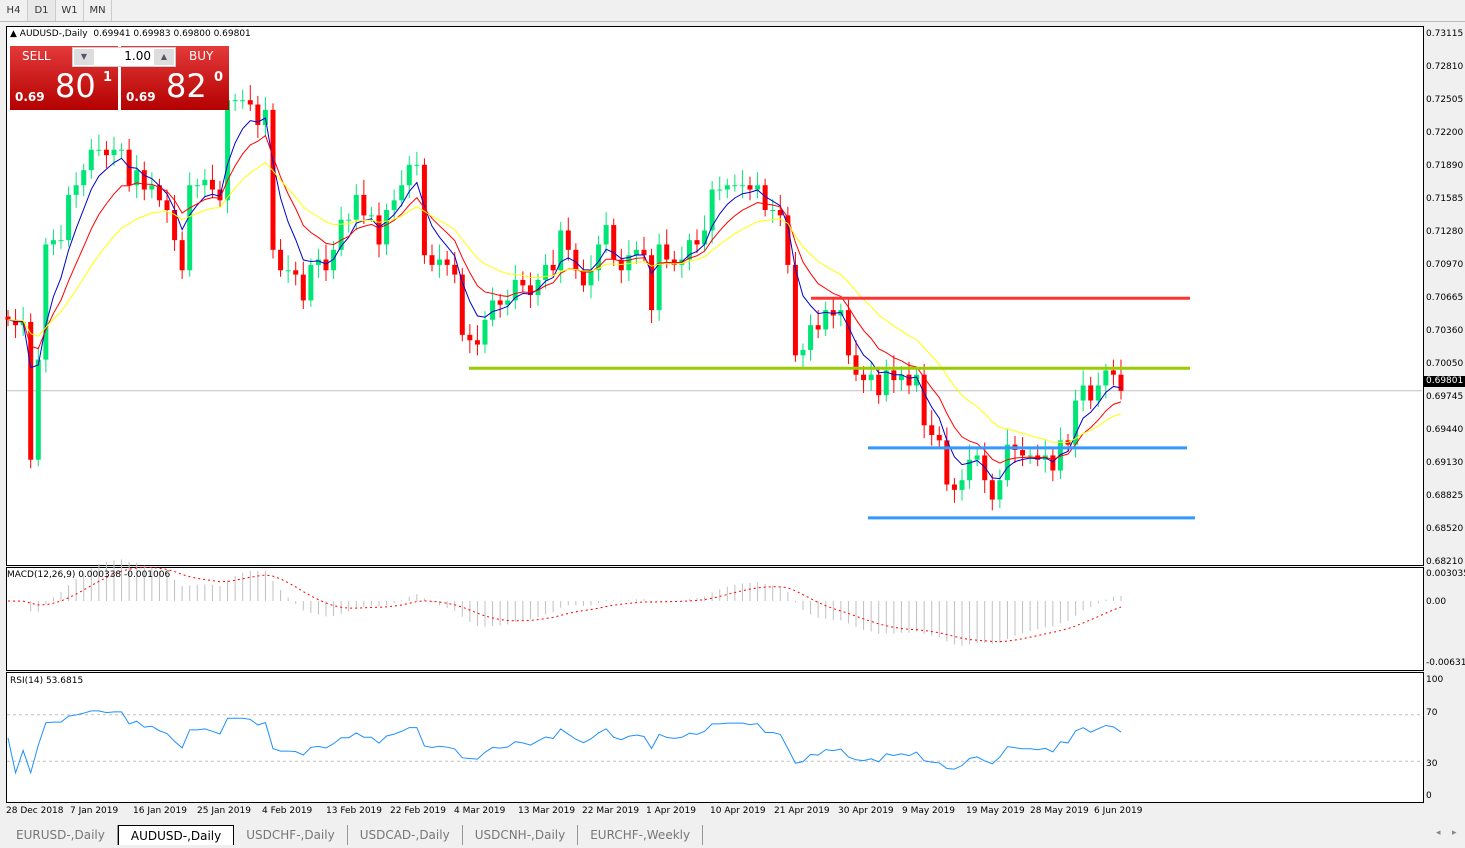  What do you see at coordinates (1432, 764) in the screenshot?
I see `rsi-axis-30: 30` at bounding box center [1432, 764].